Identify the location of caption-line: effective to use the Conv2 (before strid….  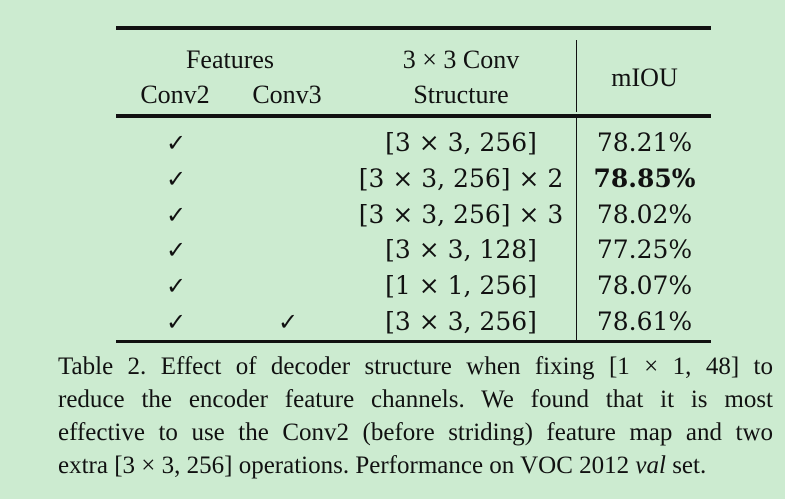
(415, 432).